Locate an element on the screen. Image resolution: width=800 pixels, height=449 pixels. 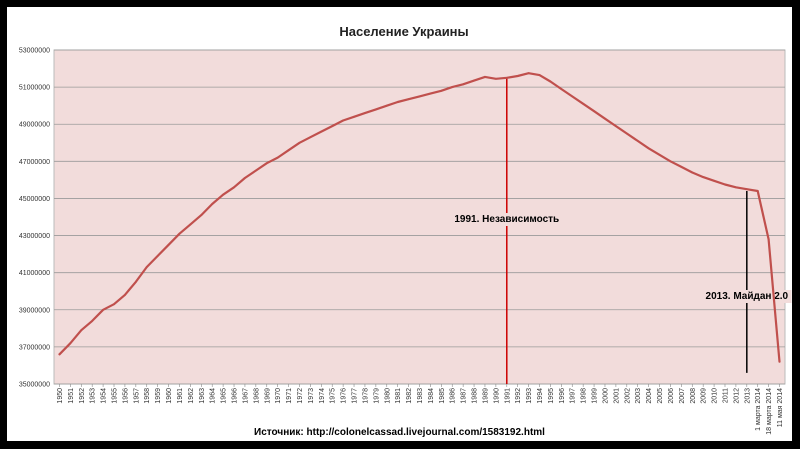
y-tick-label: 43000000 is located at coordinates (34, 236).